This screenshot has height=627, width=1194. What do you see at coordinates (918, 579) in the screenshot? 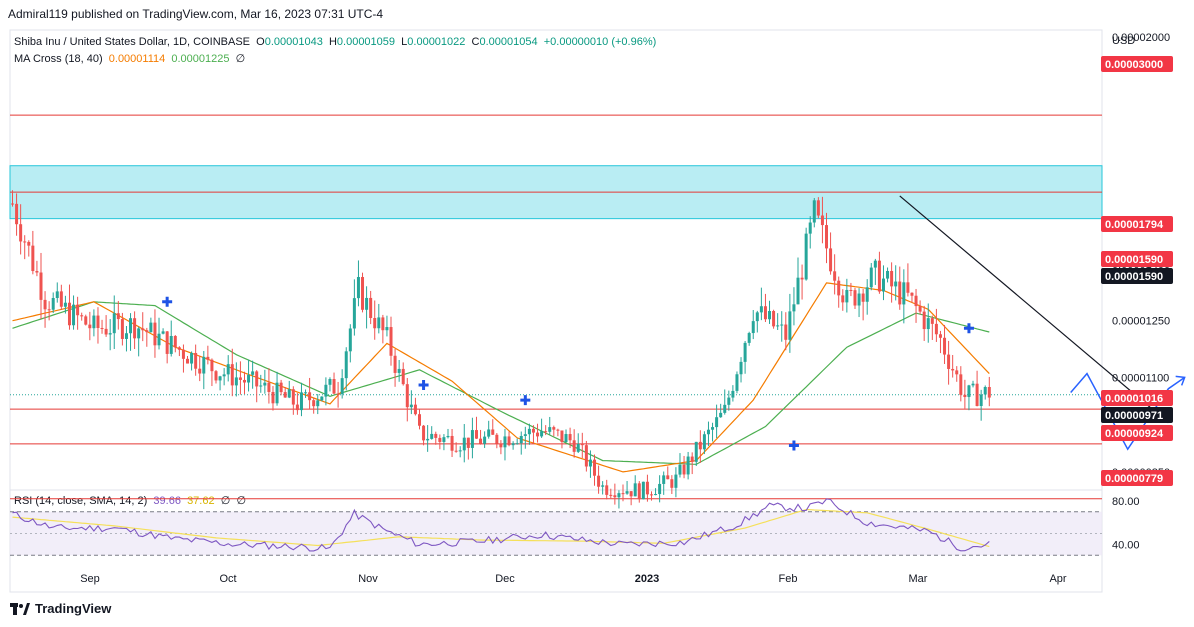
I see `x-tick-label: Mar` at bounding box center [918, 579].